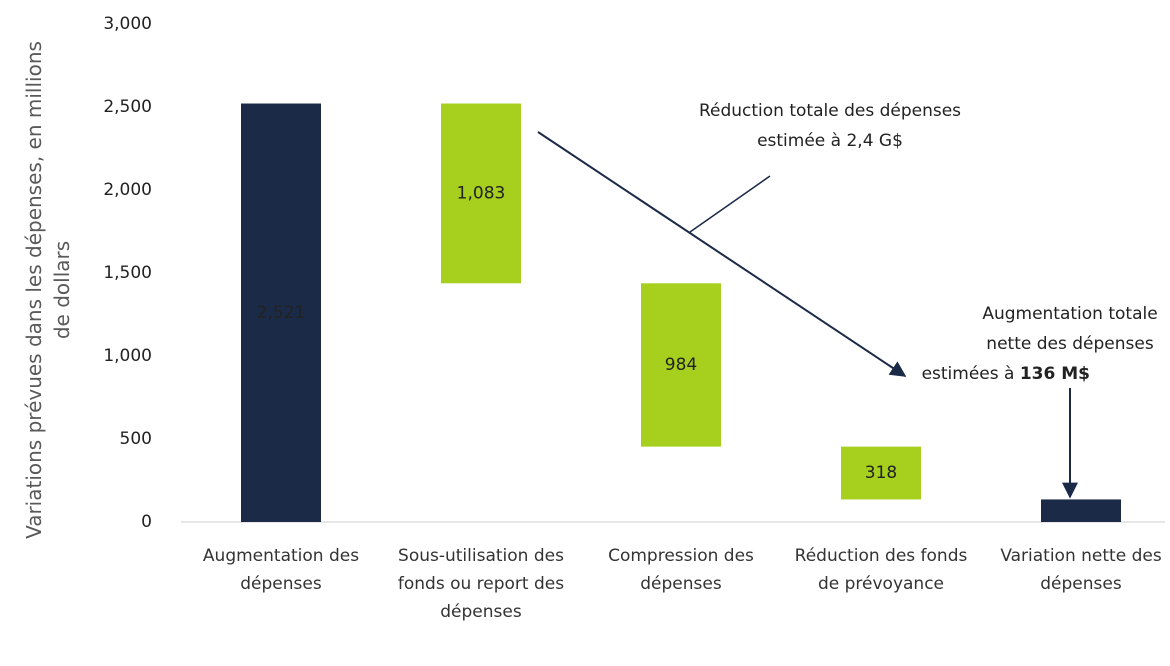 The height and width of the screenshot is (666, 1170). Describe the element at coordinates (1070, 344) in the screenshot. I see `annotation-line: nette des dépenses` at that location.